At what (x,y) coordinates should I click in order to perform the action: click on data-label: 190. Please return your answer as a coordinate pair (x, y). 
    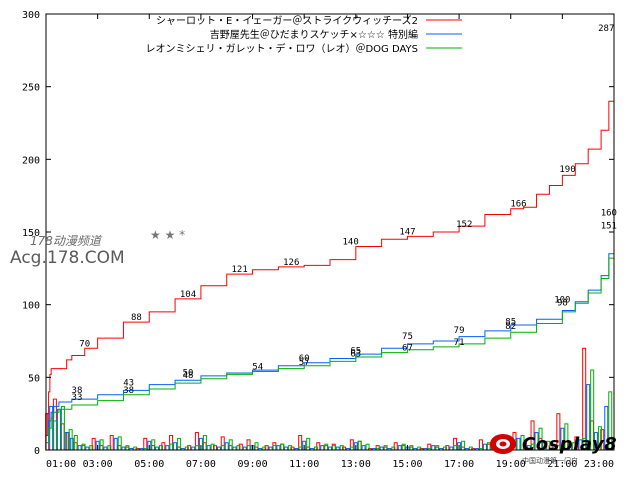
    Looking at the image, I should click on (567, 170).